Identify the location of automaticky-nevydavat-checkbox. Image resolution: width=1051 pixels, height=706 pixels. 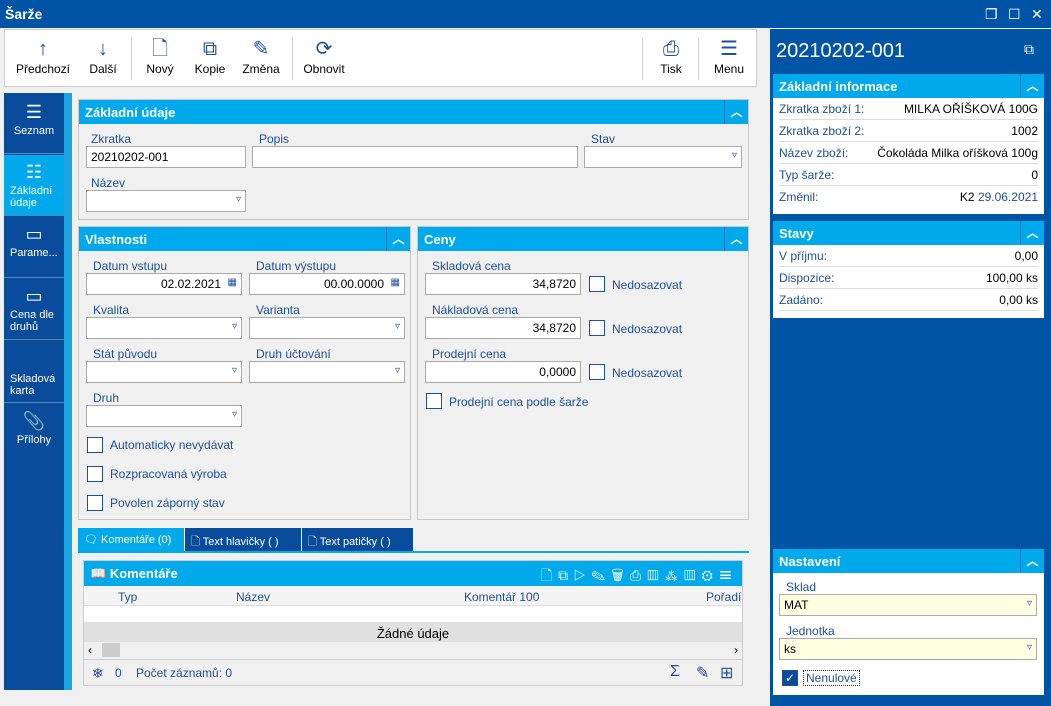
(95, 445).